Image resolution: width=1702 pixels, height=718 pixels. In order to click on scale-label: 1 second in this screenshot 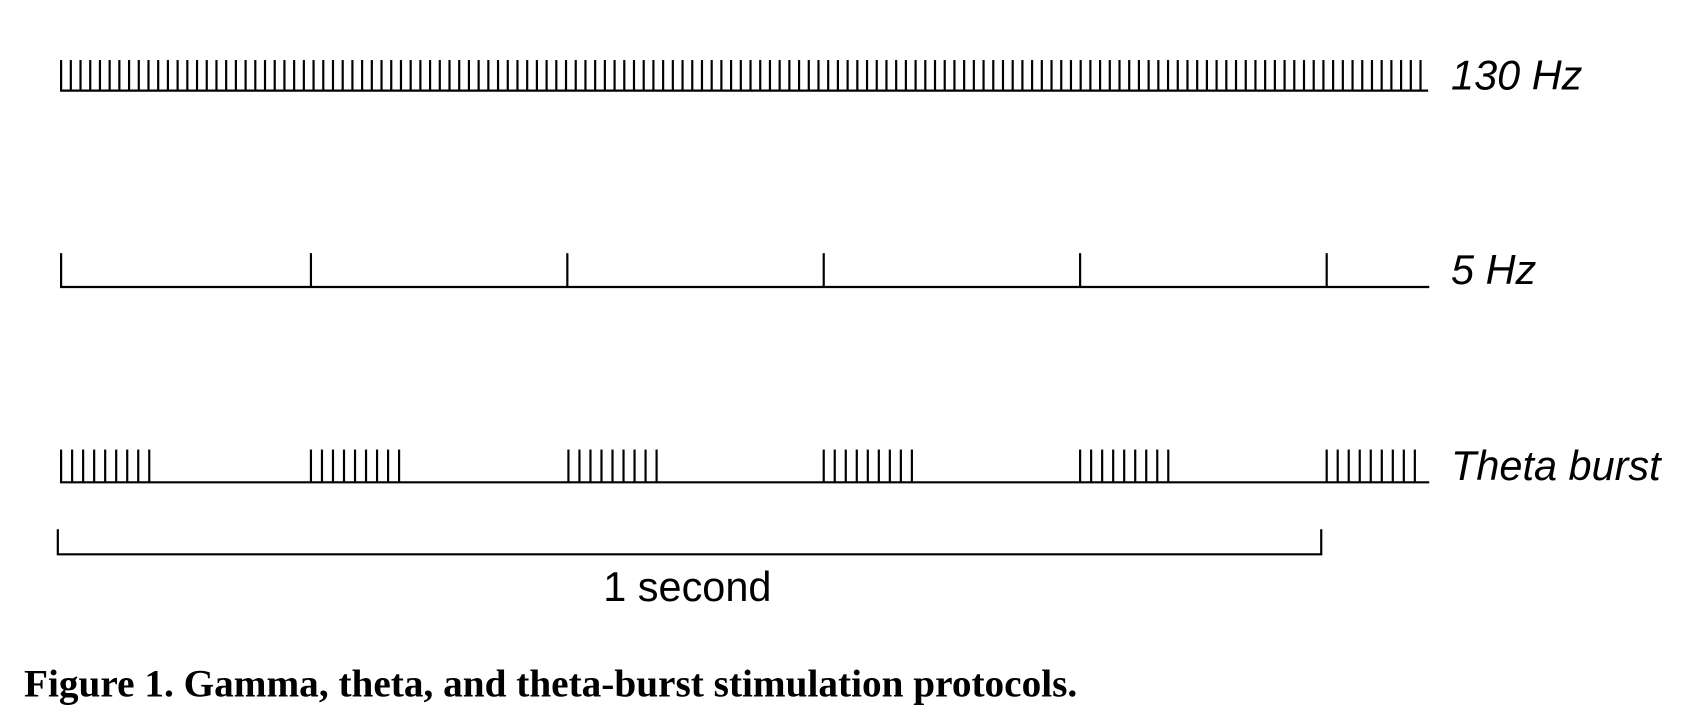, I will do `click(687, 586)`.